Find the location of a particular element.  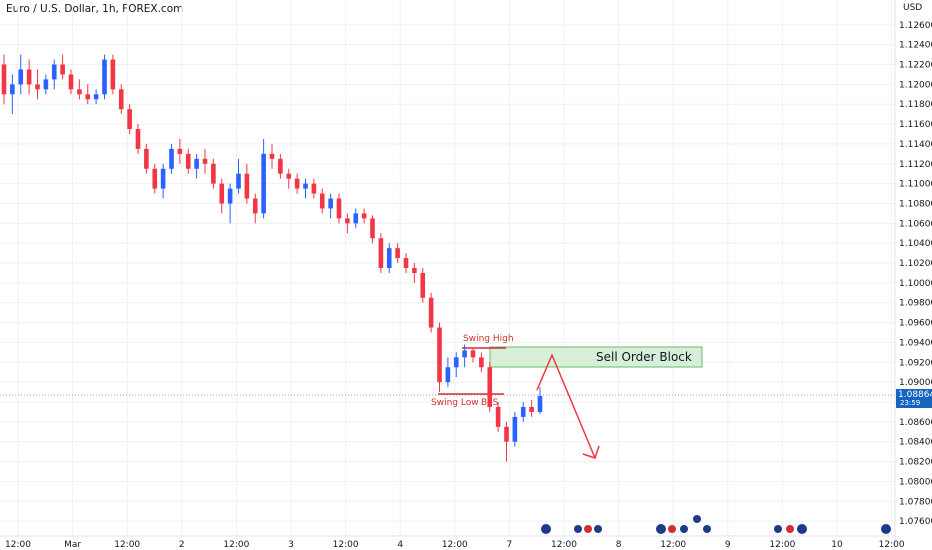

y-tick-label: 1.07600 is located at coordinates (915, 522).